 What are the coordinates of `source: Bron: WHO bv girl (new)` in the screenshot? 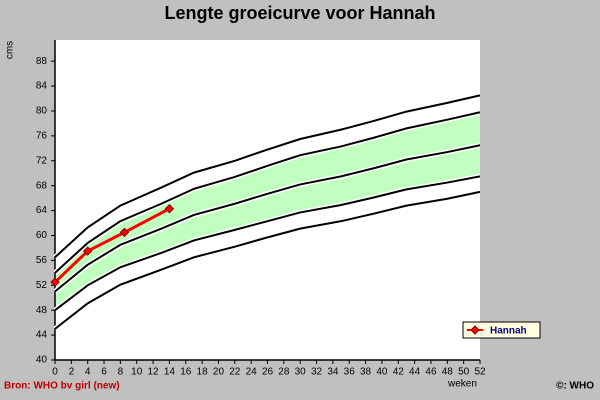 It's located at (62, 386).